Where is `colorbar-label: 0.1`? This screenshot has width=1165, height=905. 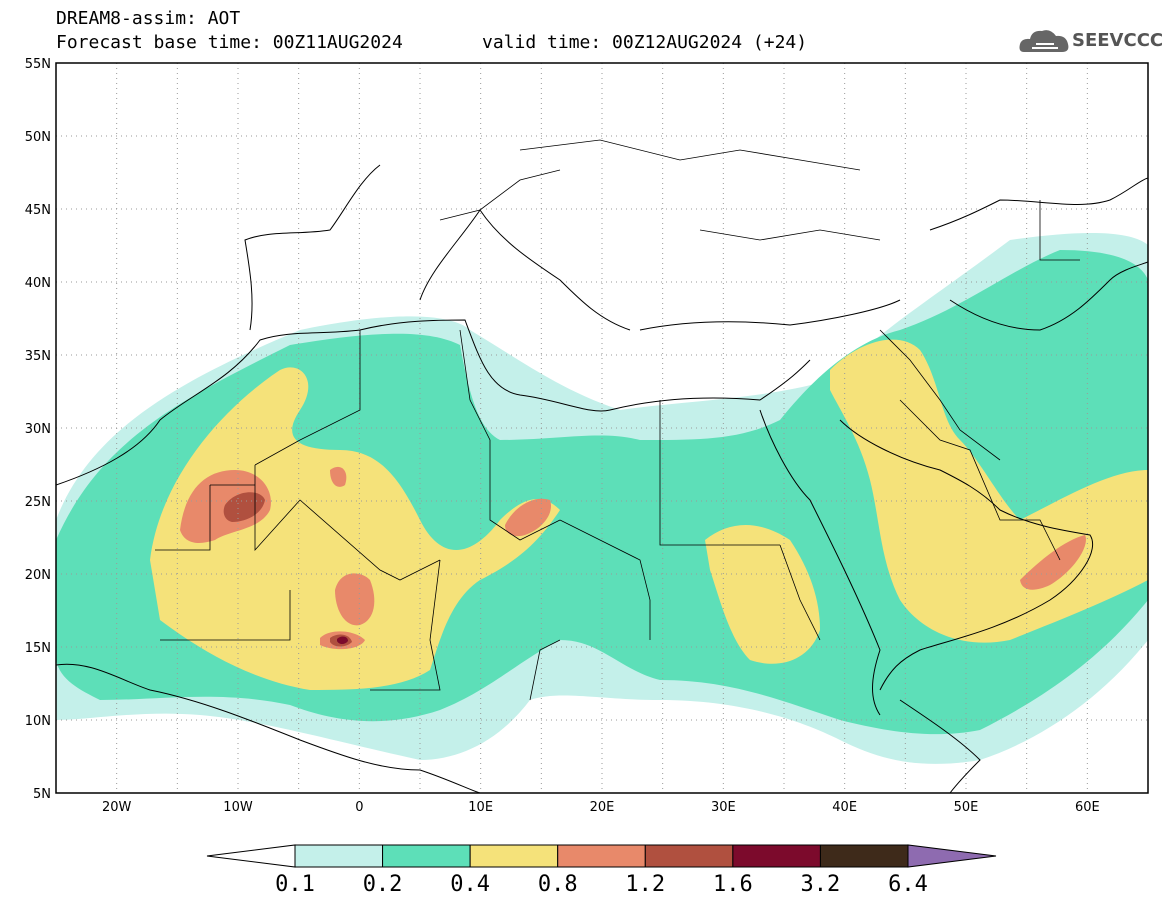 colorbar-label: 0.1 is located at coordinates (295, 884).